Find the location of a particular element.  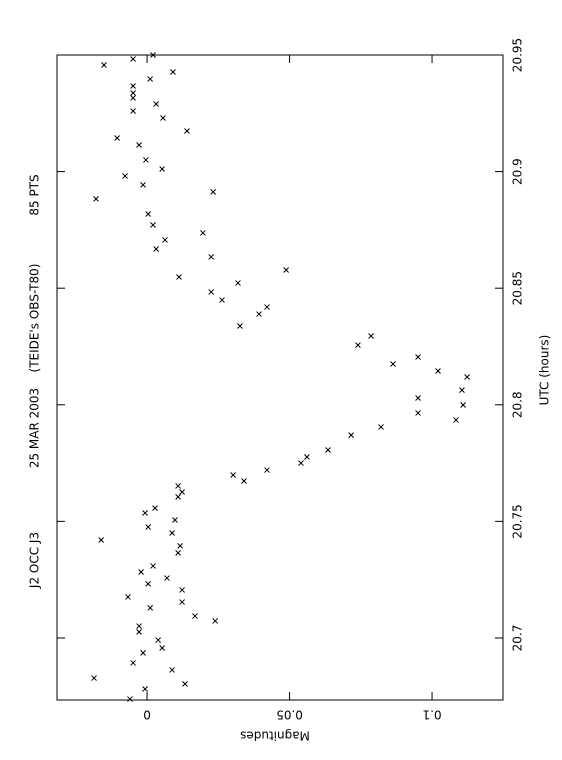

x-tick-label: 20.95 is located at coordinates (518, 55).